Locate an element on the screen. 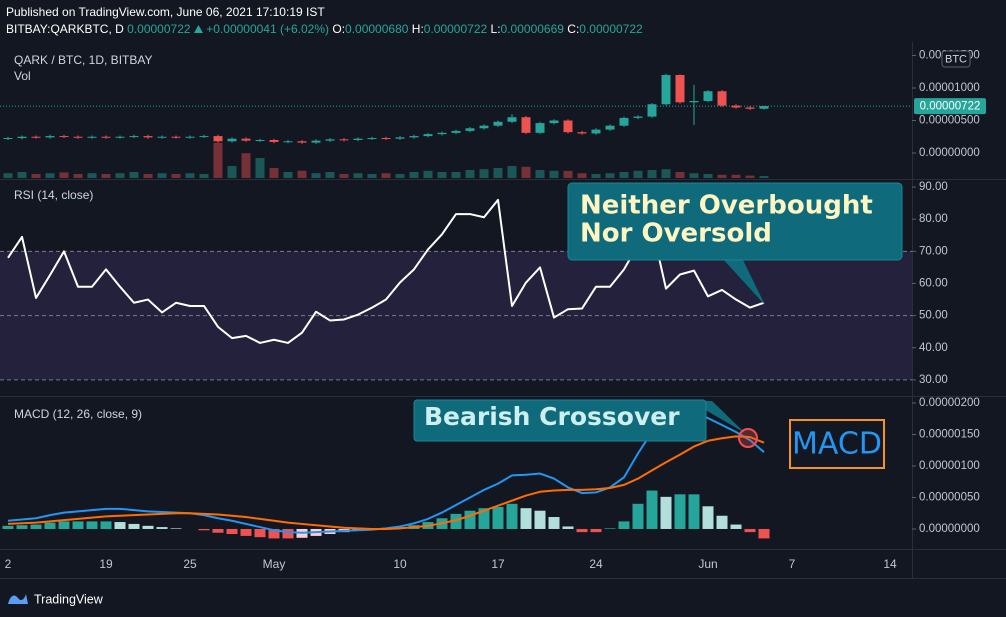 The width and height of the screenshot is (1006, 617). last-price-badge is located at coordinates (950, 106).